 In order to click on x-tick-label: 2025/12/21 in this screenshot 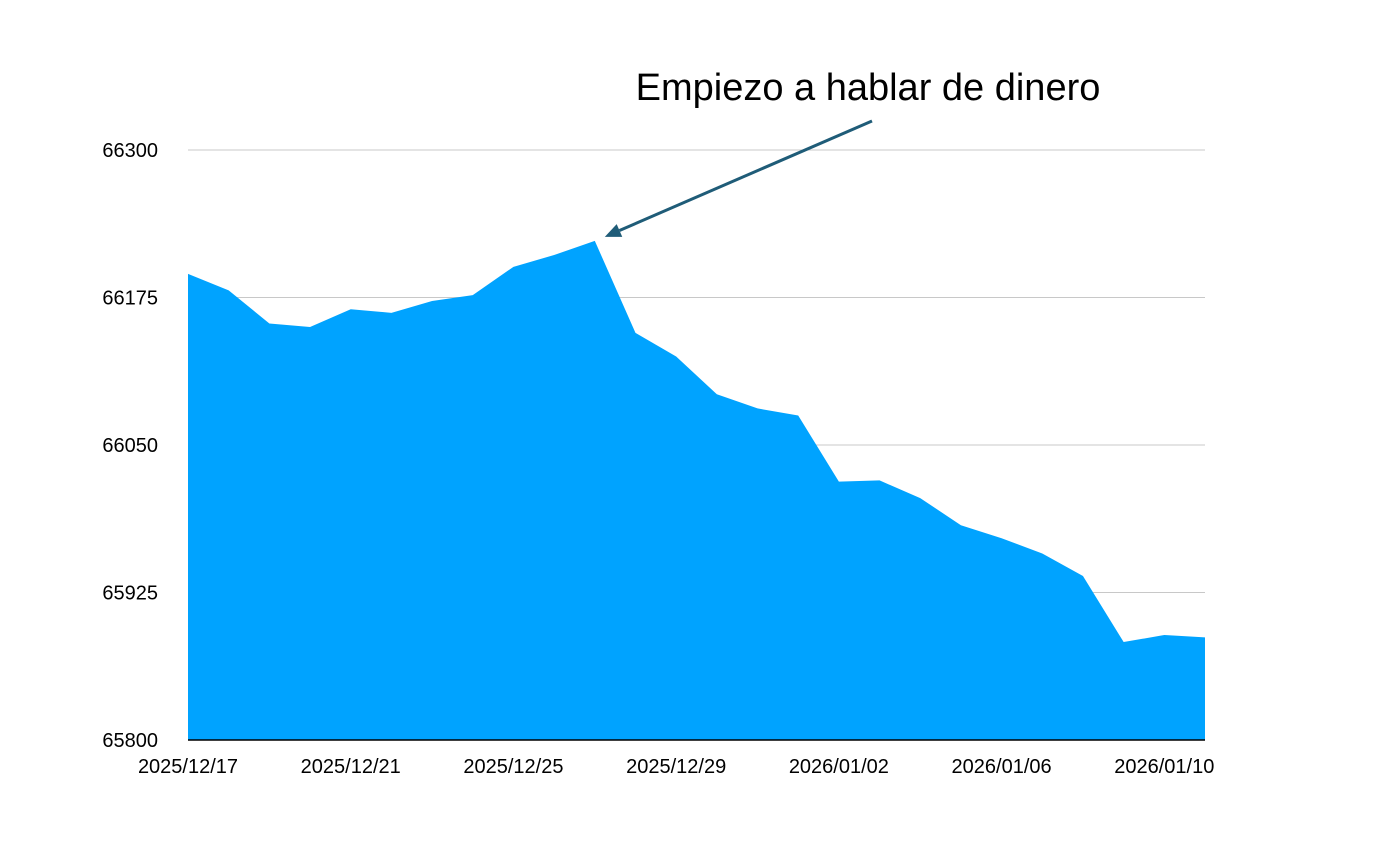, I will do `click(351, 767)`.